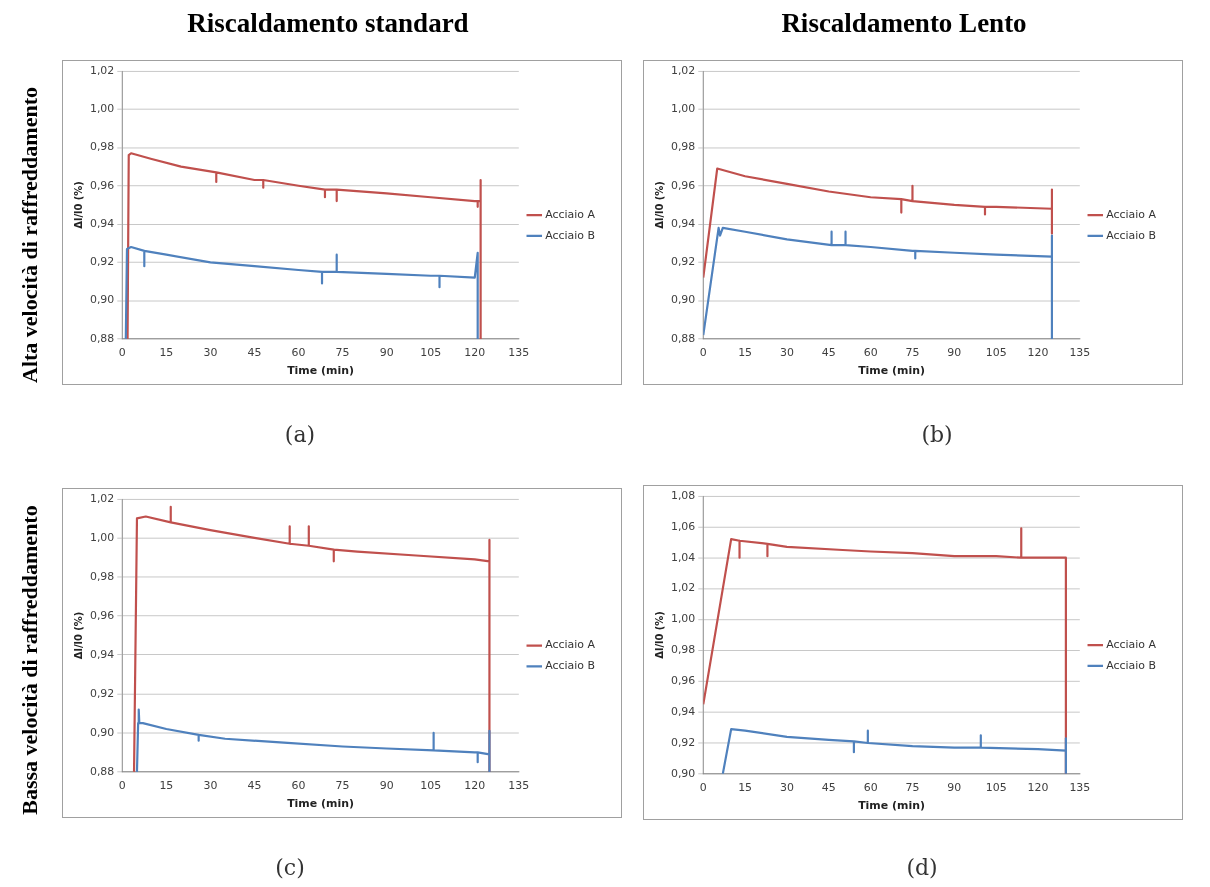 Image resolution: width=1210 pixels, height=887 pixels. Describe the element at coordinates (328, 23) in the screenshot. I see `chart-title: Riscaldamento standard` at that location.